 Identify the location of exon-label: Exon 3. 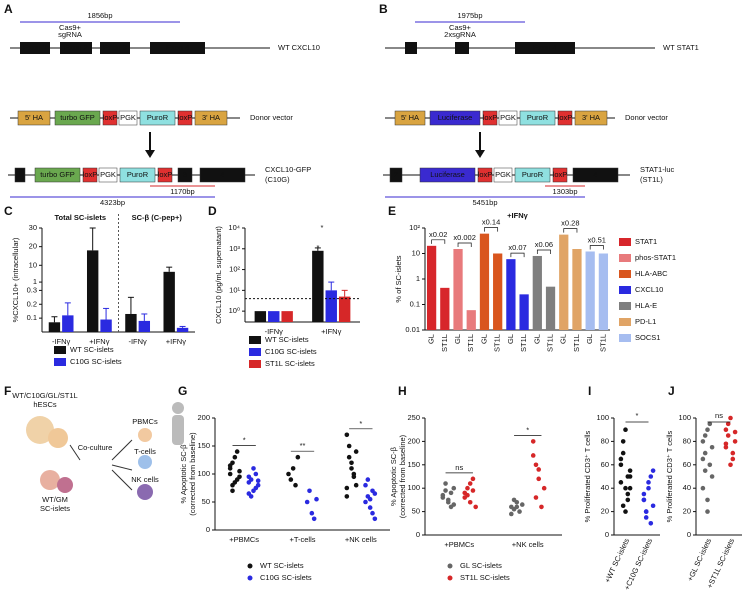
(114, 47).